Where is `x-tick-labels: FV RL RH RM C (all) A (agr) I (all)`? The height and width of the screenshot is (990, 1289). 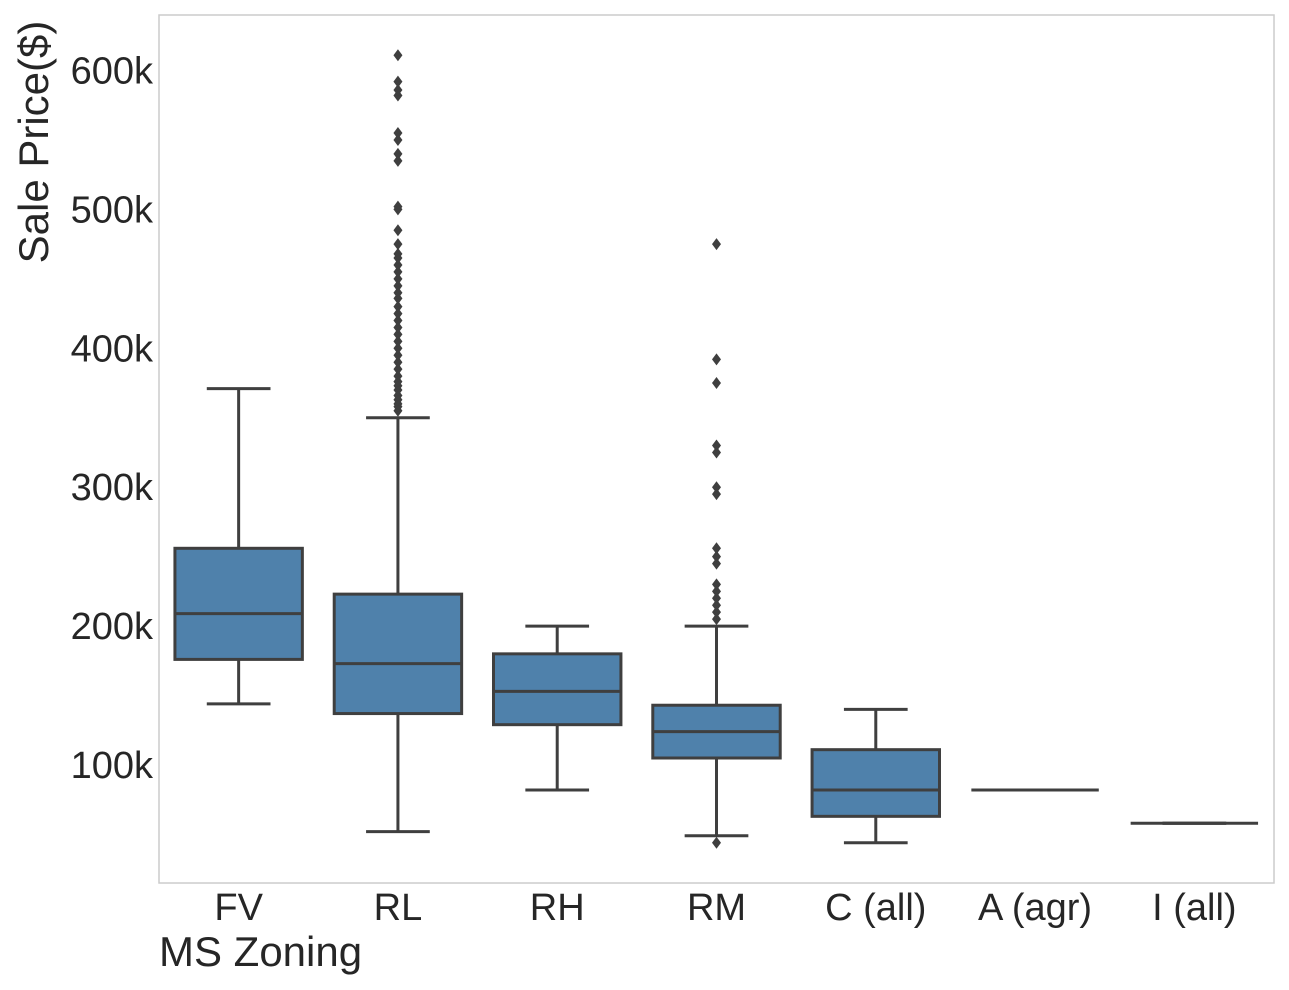 x-tick-labels: FV RL RH RM C (all) A (agr) I (all) is located at coordinates (725, 908).